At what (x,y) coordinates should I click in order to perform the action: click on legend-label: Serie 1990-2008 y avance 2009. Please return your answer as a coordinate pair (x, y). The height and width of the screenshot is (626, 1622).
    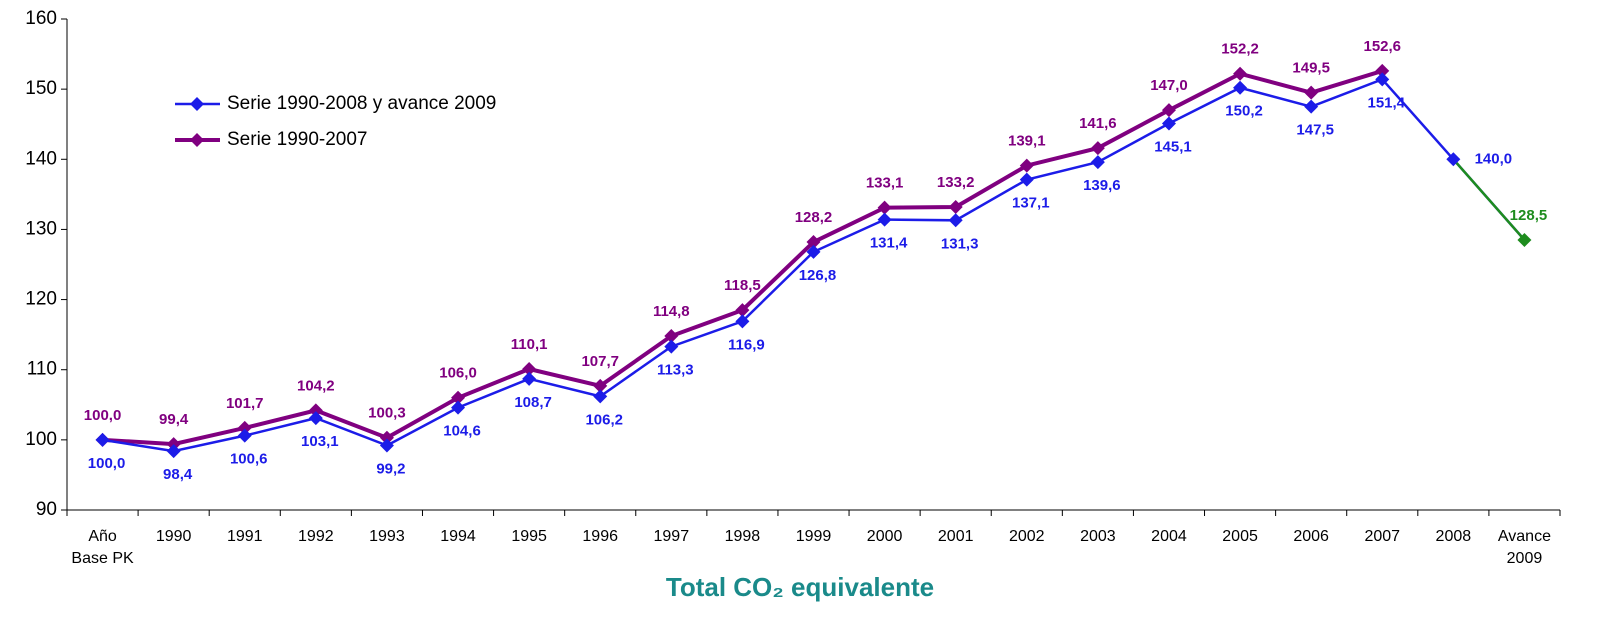
    Looking at the image, I should click on (361, 103).